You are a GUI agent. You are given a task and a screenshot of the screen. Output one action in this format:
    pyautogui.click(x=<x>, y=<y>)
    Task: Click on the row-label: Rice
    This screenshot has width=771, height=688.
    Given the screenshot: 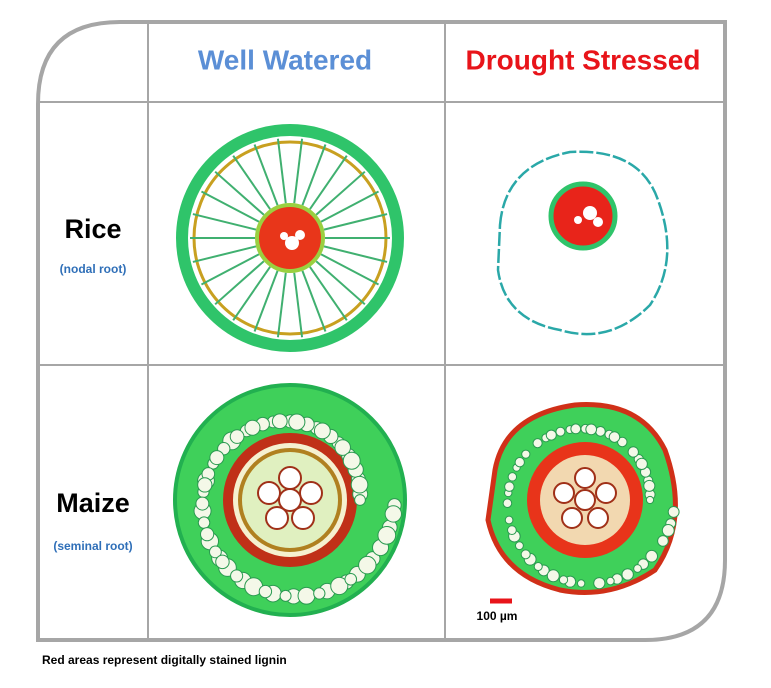 What is the action you would take?
    pyautogui.click(x=92, y=229)
    